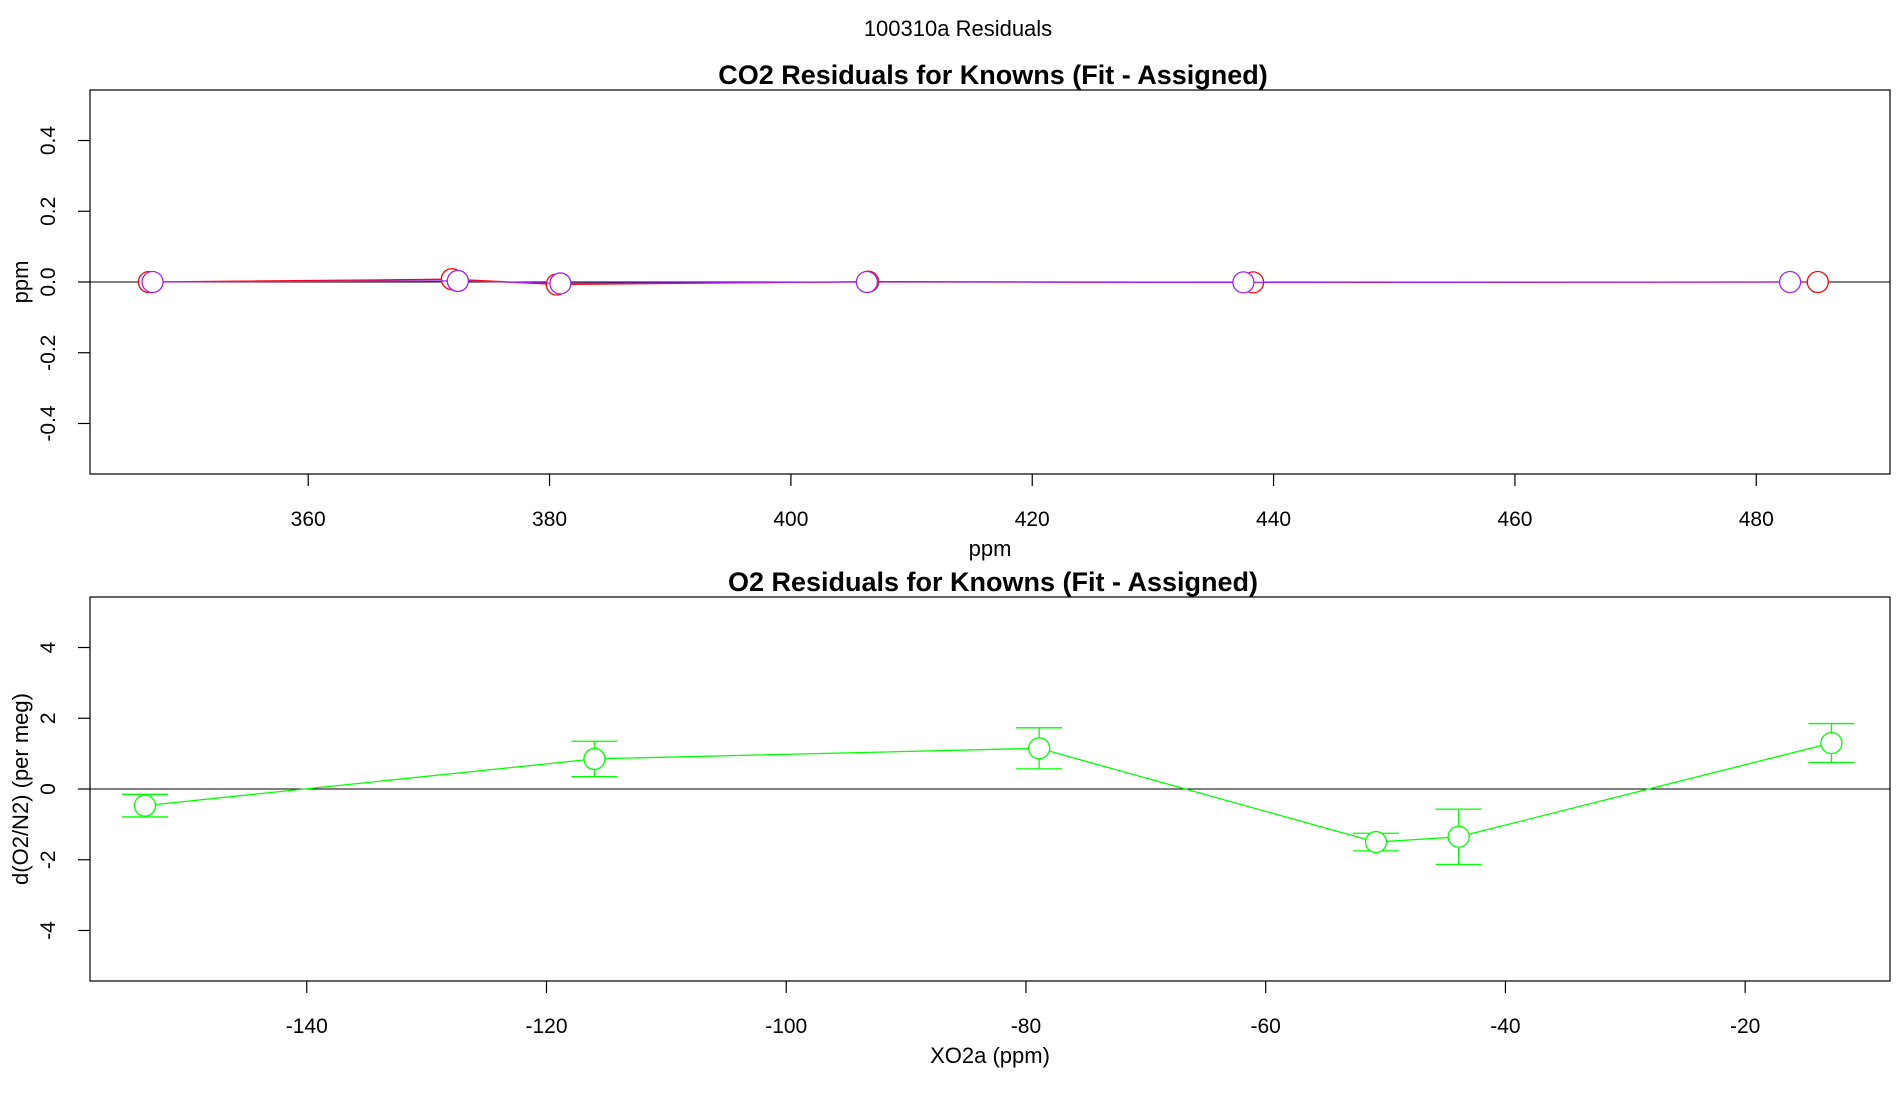 This screenshot has width=1900, height=1100. Describe the element at coordinates (48, 423) in the screenshot. I see `y-tick-label: -0.4` at that location.